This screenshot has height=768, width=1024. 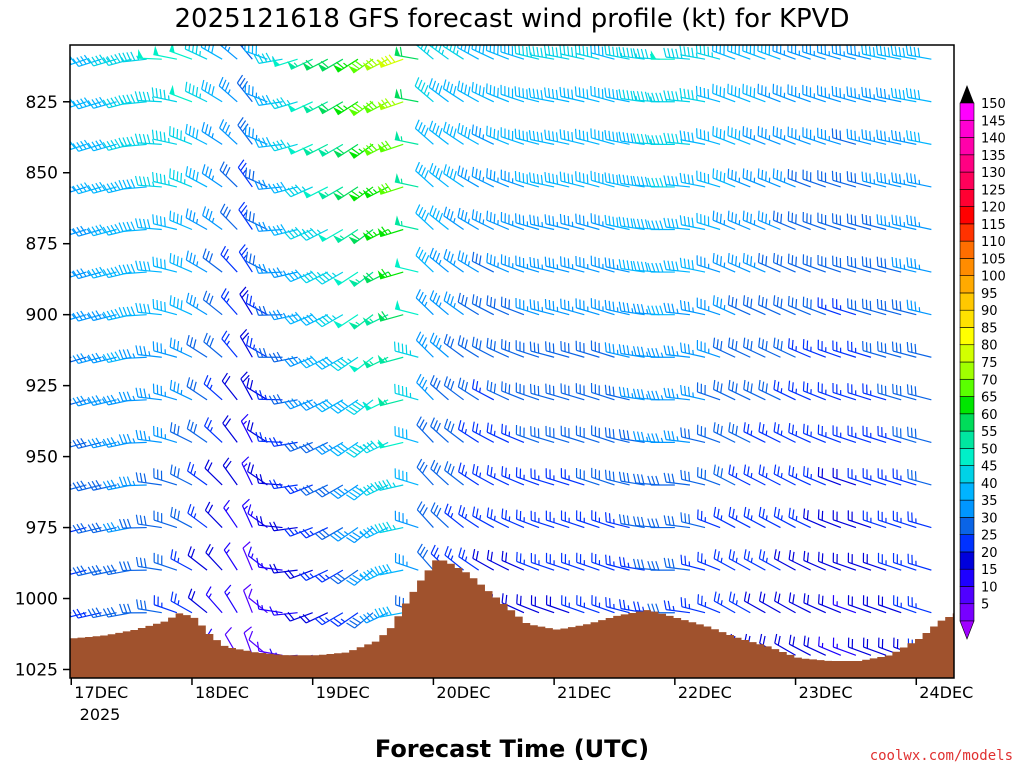 I want to click on colorbar-label: 30, so click(x=989, y=518).